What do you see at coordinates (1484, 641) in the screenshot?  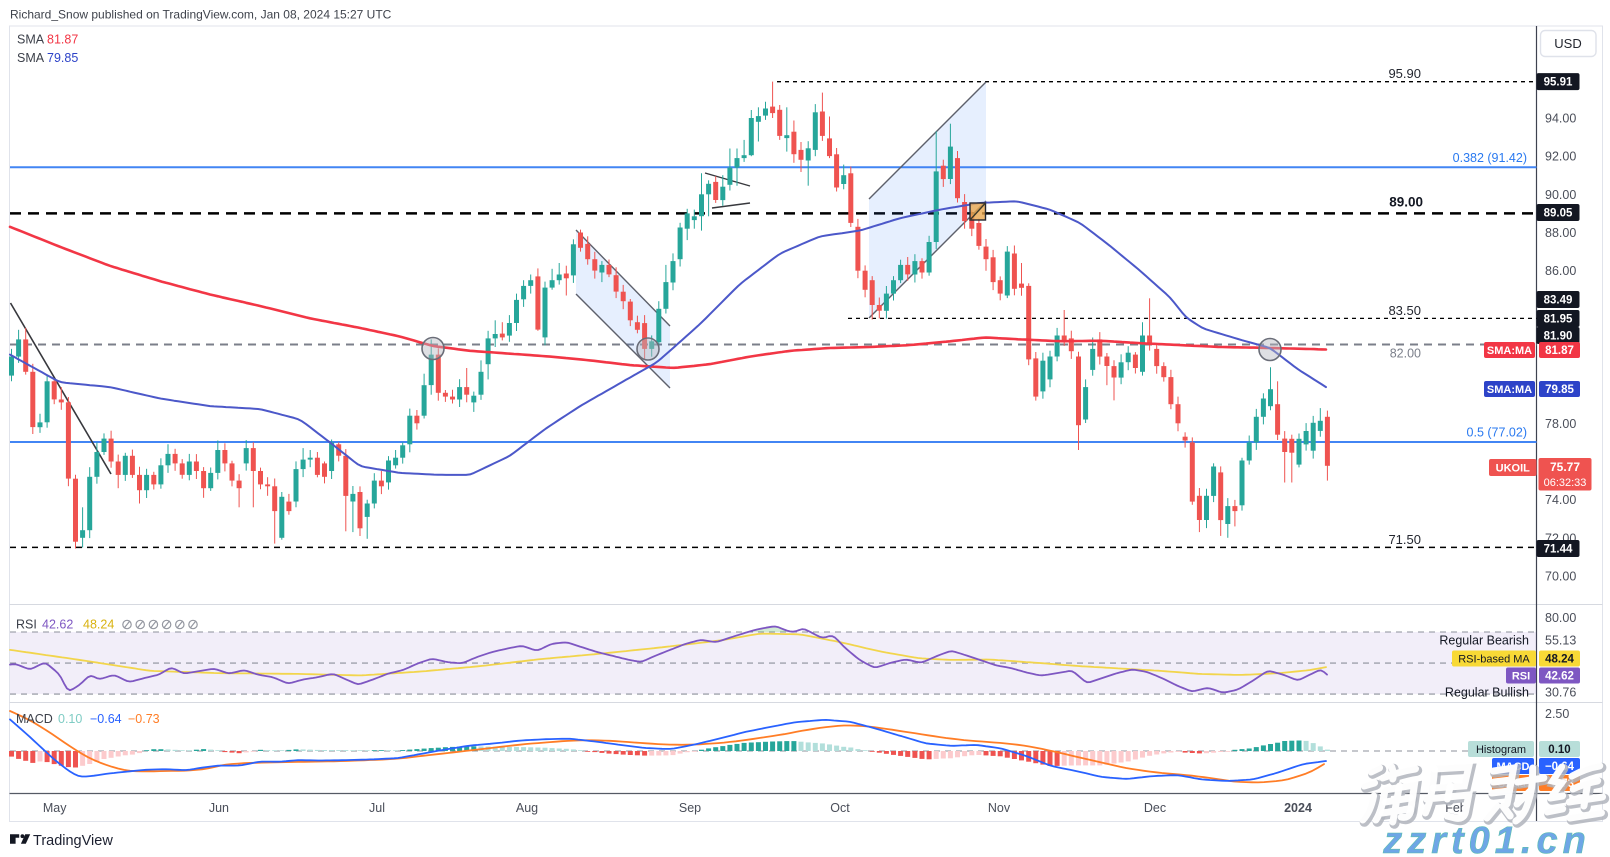 I see `svg-text: Regular Bearish` at bounding box center [1484, 641].